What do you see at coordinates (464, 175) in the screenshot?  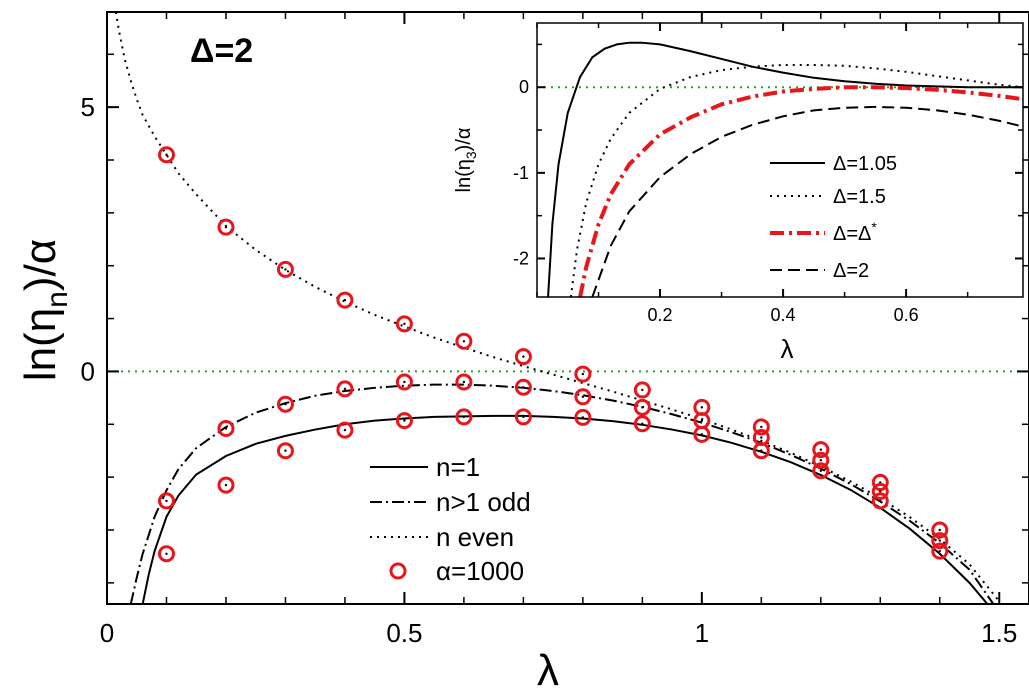 I see `inset-ylabel-main: ln(η` at bounding box center [464, 175].